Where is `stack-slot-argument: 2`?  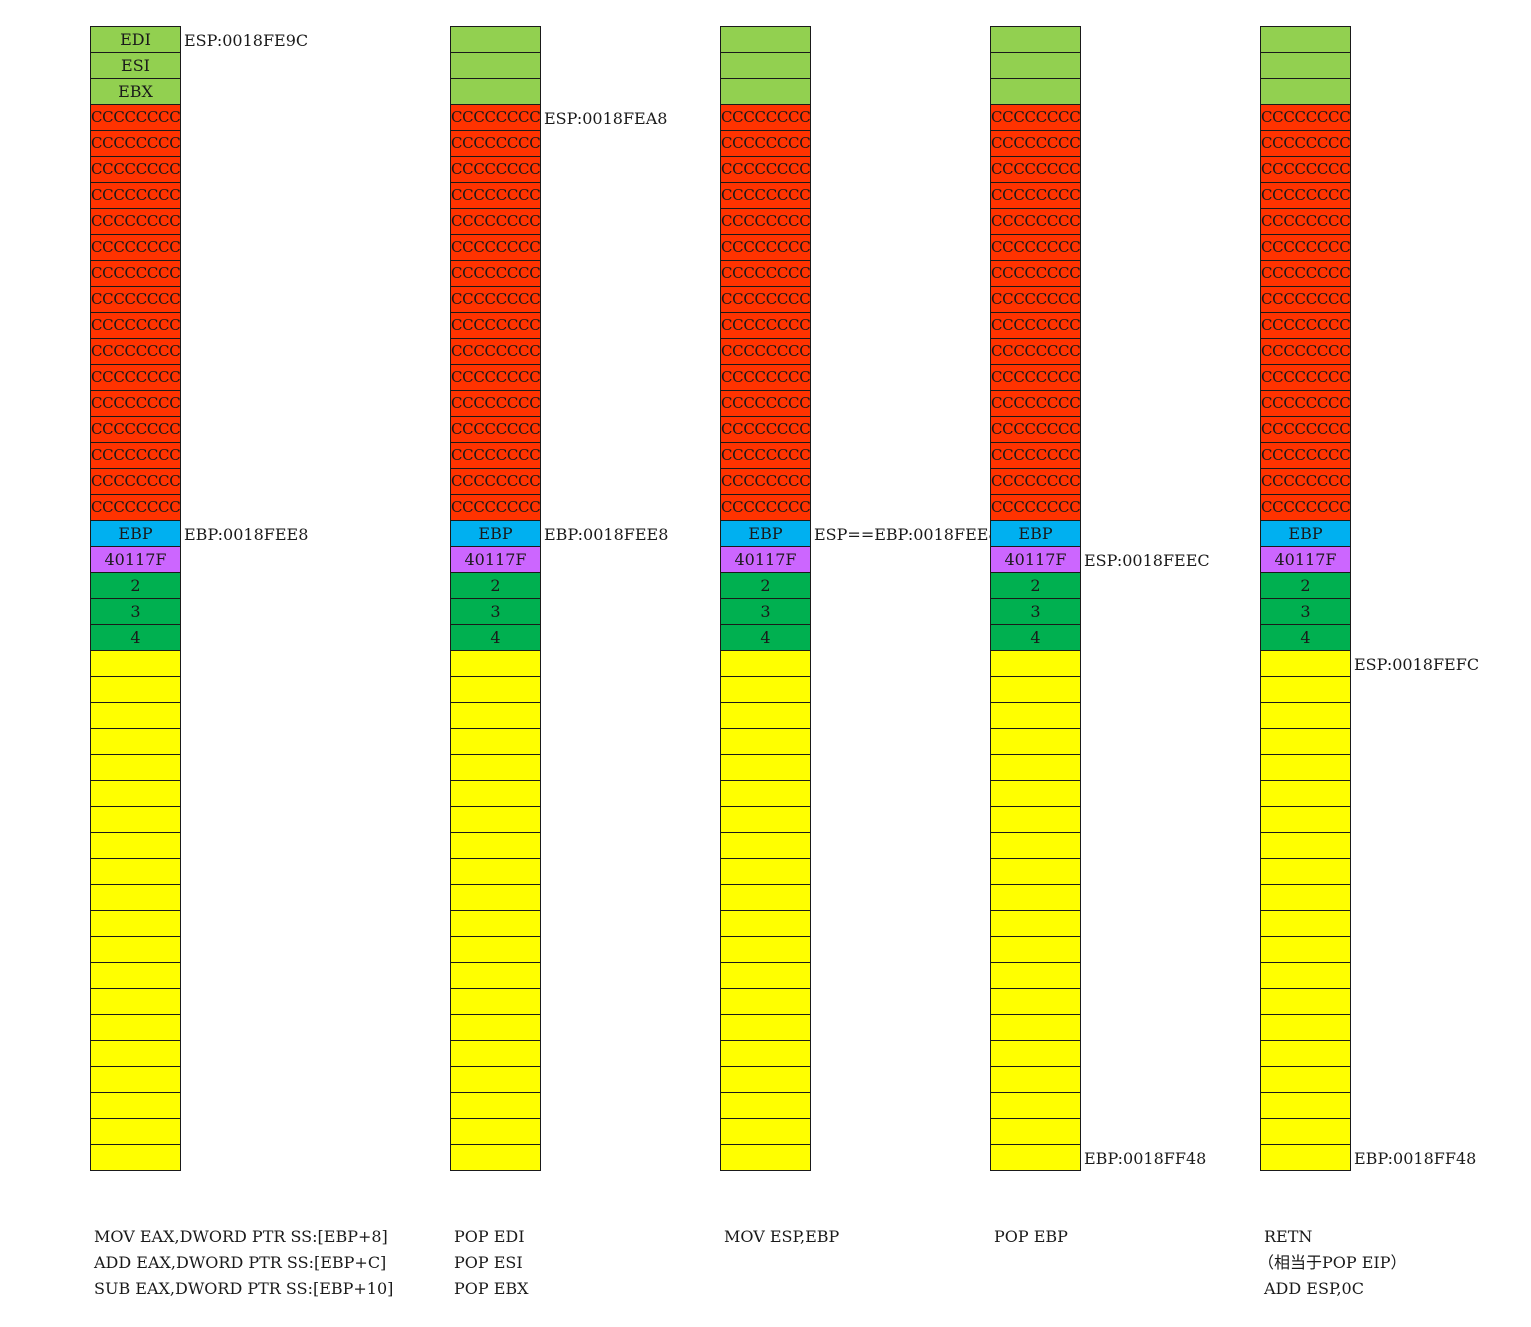 stack-slot-argument: 2 is located at coordinates (135, 585).